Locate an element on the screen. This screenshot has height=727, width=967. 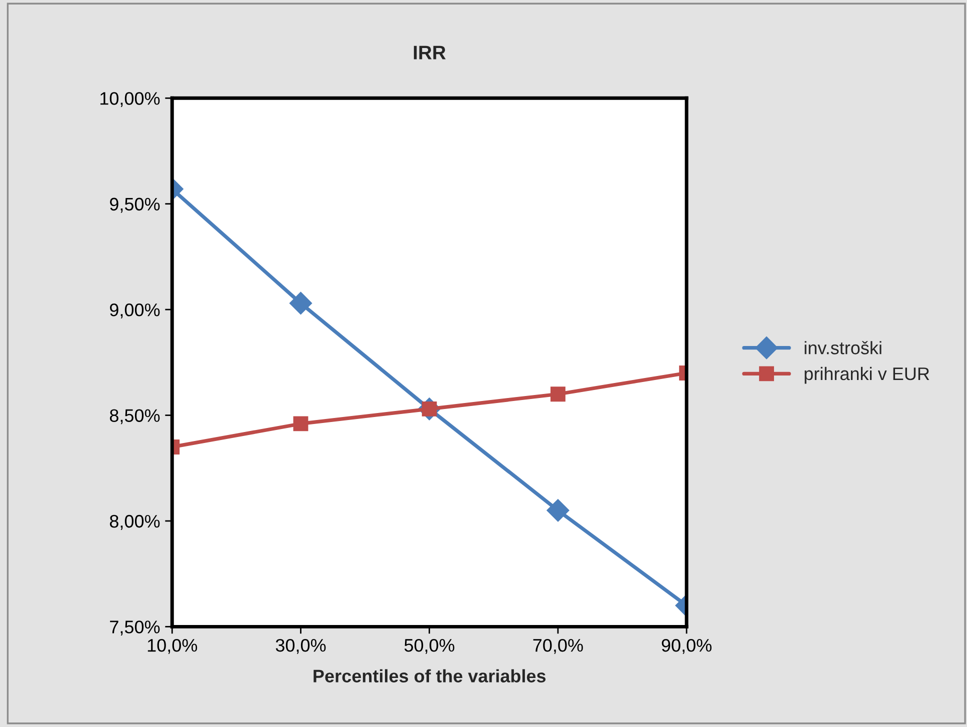
y-tick-label: 8,00% is located at coordinates (135, 522).